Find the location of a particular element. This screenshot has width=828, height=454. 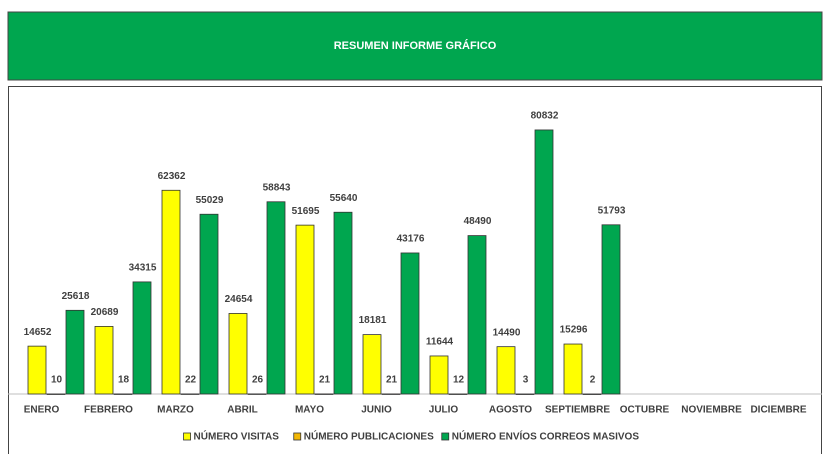

value-label: 24654 is located at coordinates (239, 299).